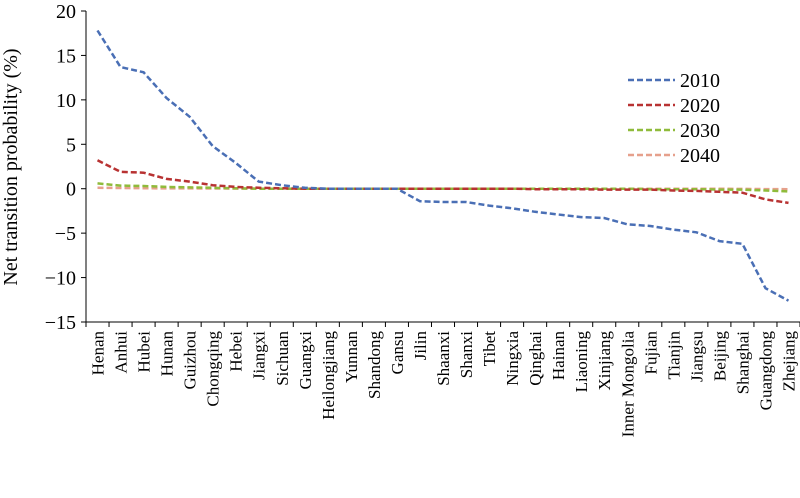 This screenshot has height=498, width=800. What do you see at coordinates (719, 356) in the screenshot?
I see `x-tick-label: Beijing` at bounding box center [719, 356].